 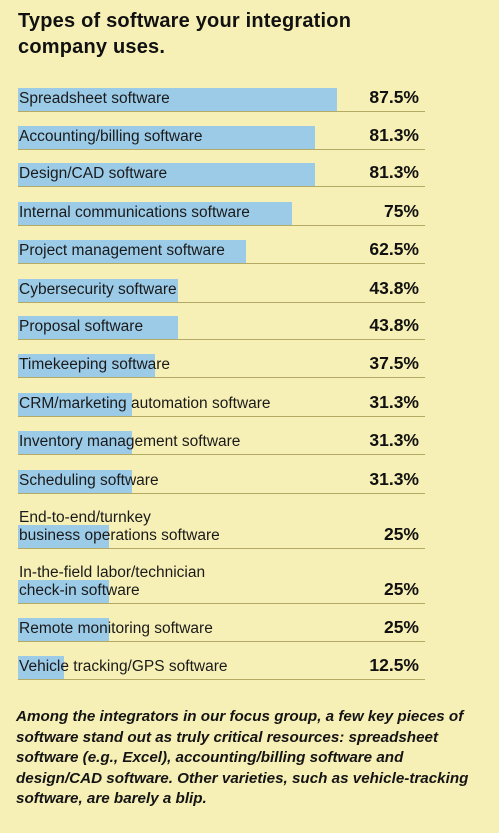 I want to click on chart-row: Timekeeping software 37.5%, so click(x=221, y=359).